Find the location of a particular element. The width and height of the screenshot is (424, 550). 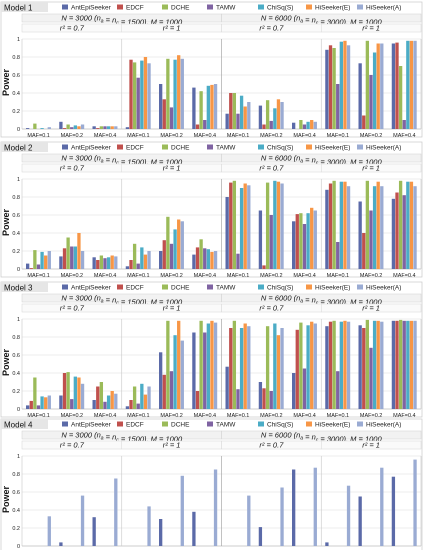

legend-label-4: TAMW is located at coordinates (226, 8).